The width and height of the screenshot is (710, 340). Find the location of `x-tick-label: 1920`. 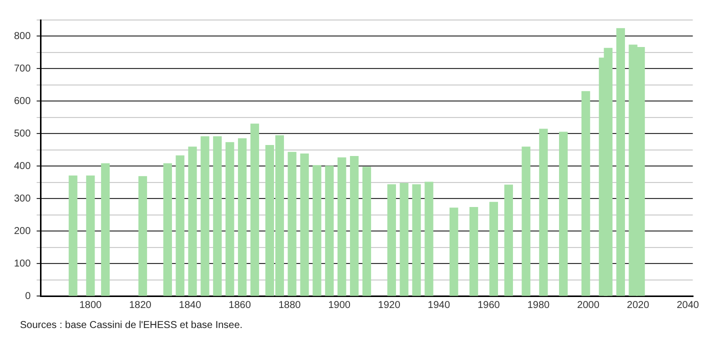

x-tick-label: 1920 is located at coordinates (389, 305).